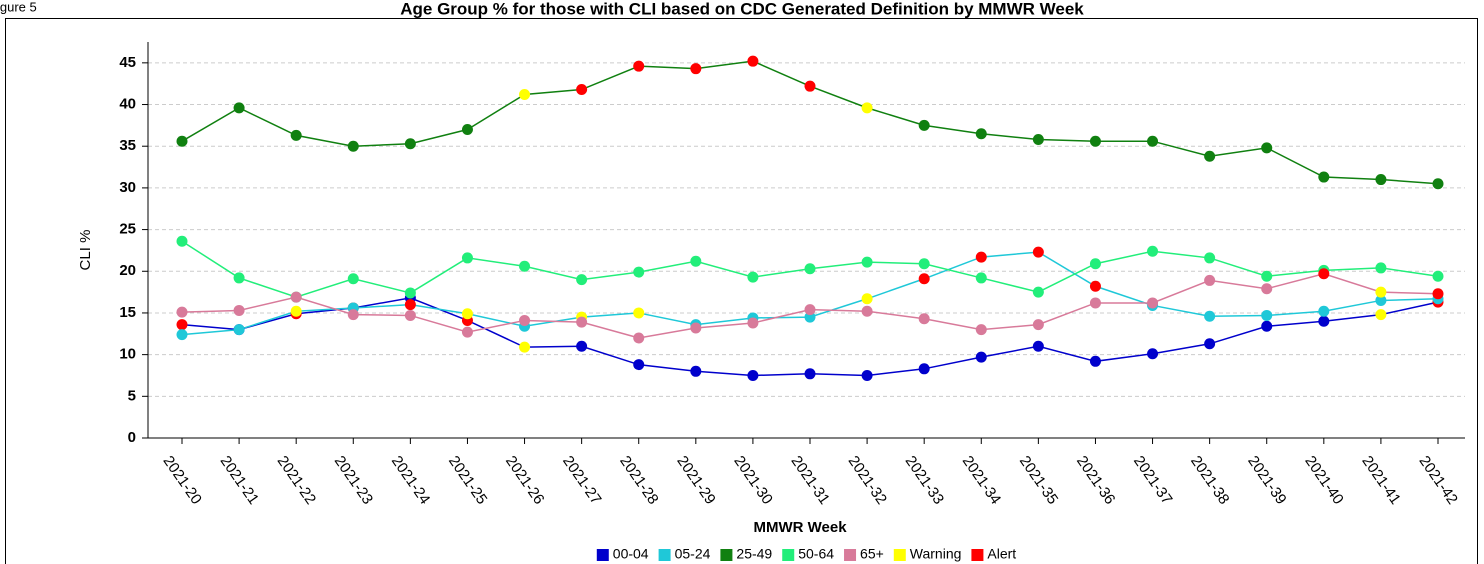  What do you see at coordinates (872, 554) in the screenshot?
I see `legend-label: 65+` at bounding box center [872, 554].